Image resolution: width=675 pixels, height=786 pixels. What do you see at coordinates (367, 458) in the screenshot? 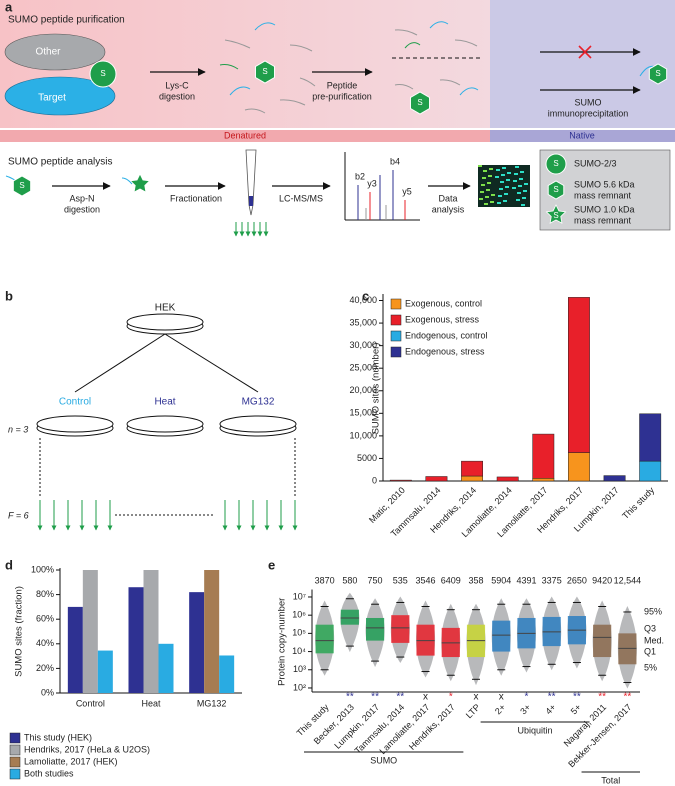
I see `y-tick-label: 5000` at bounding box center [367, 458].